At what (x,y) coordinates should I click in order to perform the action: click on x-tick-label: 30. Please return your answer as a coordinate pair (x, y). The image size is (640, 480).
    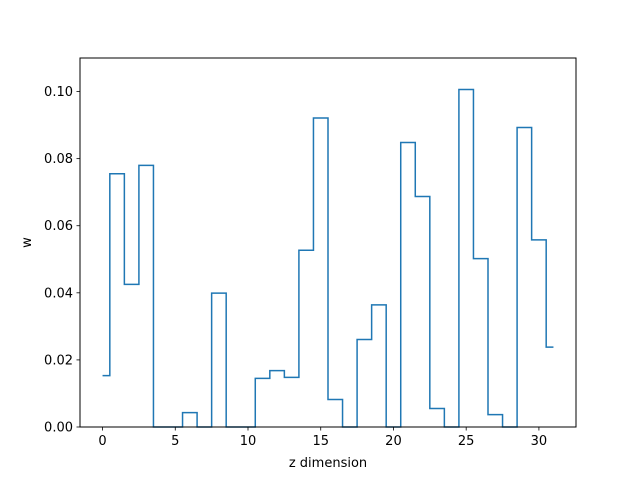
    Looking at the image, I should click on (539, 441).